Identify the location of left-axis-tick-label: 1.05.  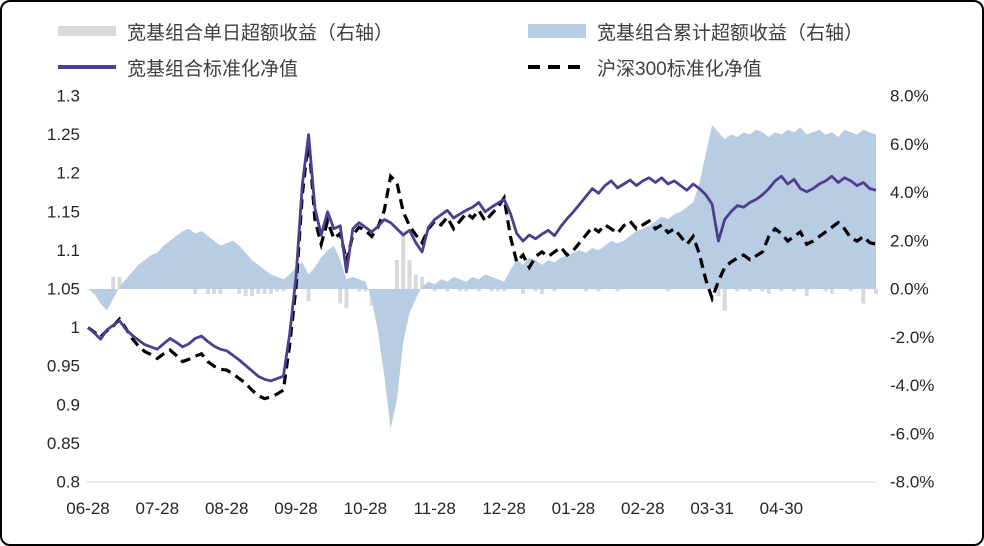
(63, 289).